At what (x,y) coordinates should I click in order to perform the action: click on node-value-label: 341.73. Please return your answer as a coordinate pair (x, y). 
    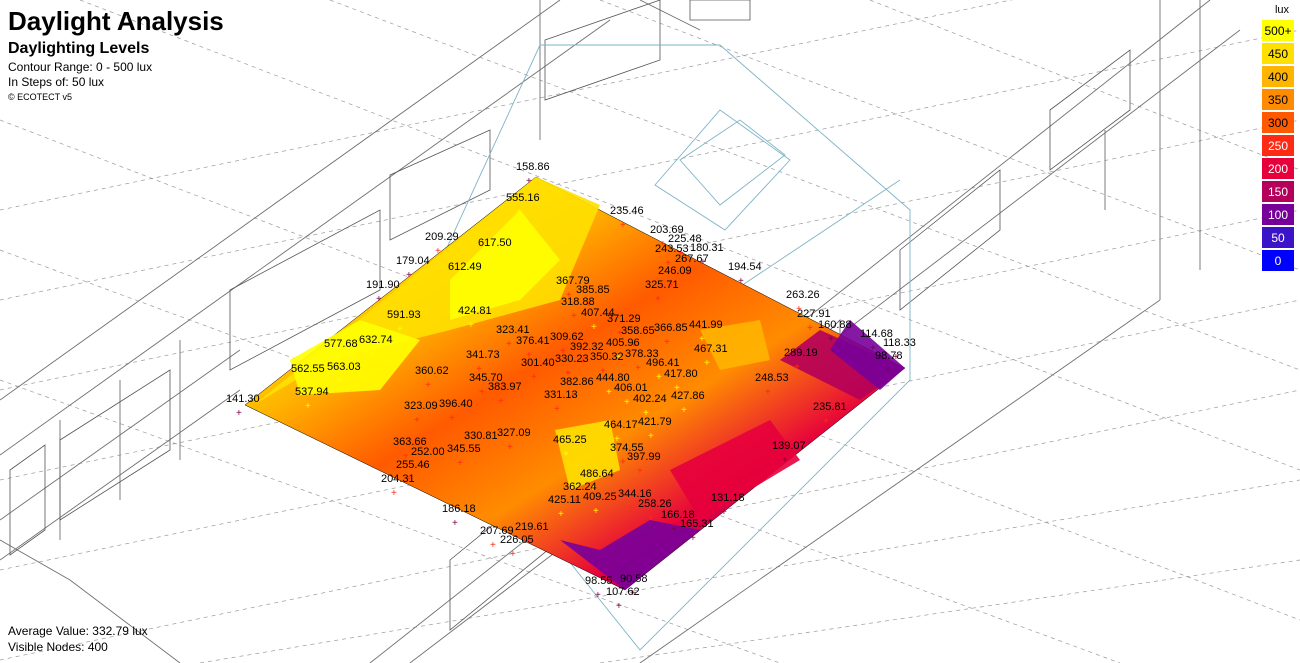
    Looking at the image, I should click on (483, 355).